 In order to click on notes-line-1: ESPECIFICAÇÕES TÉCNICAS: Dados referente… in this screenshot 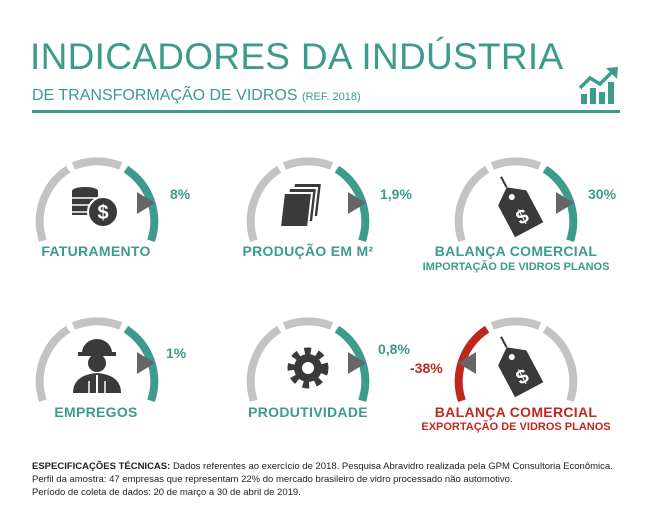, I will do `click(322, 466)`.